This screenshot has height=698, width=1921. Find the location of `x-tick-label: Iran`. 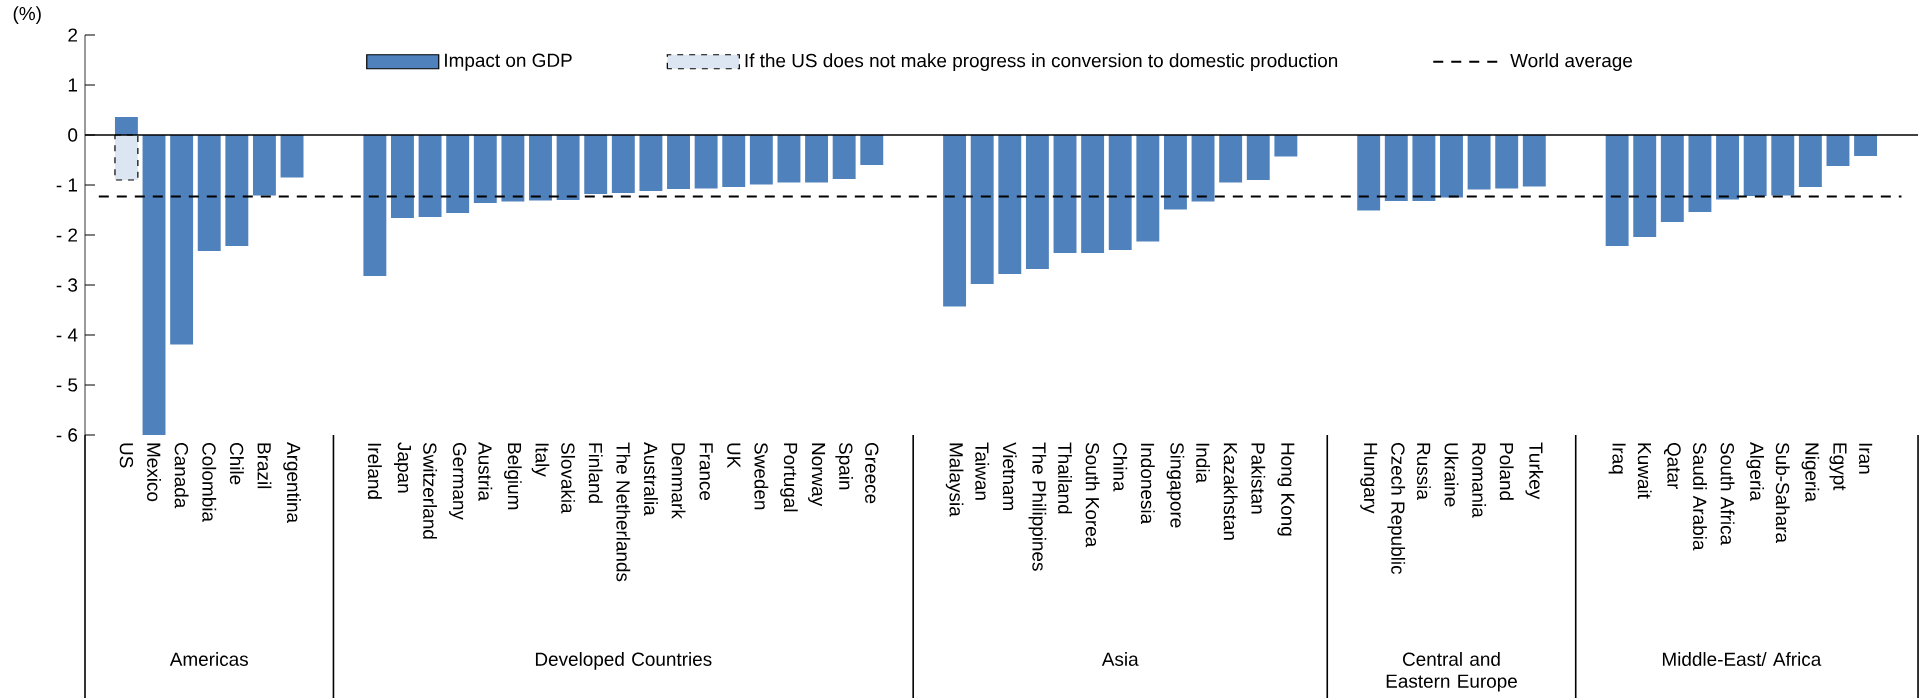

x-tick-label: Iran is located at coordinates (1865, 458).